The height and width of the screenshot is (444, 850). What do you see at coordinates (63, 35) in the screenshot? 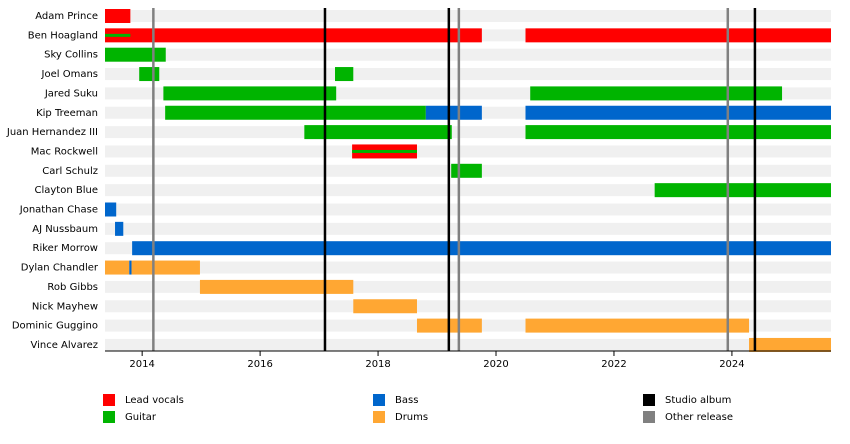
I see `y-tick-label: Ben Hoagland` at bounding box center [63, 35].